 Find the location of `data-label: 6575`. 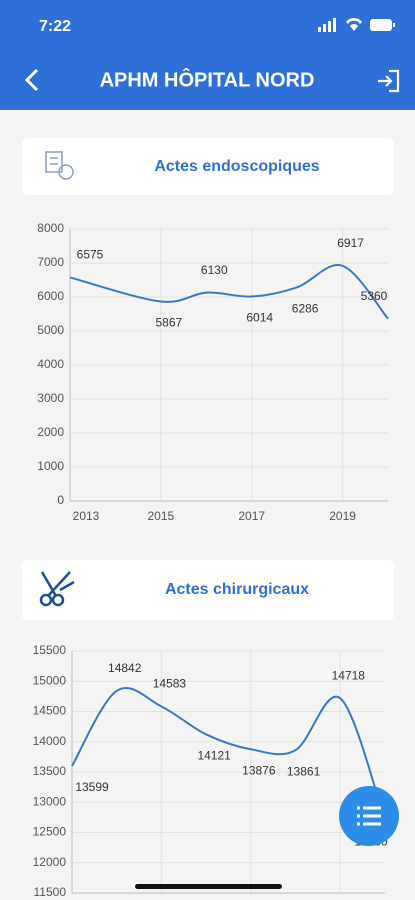

data-label: 6575 is located at coordinates (90, 255).